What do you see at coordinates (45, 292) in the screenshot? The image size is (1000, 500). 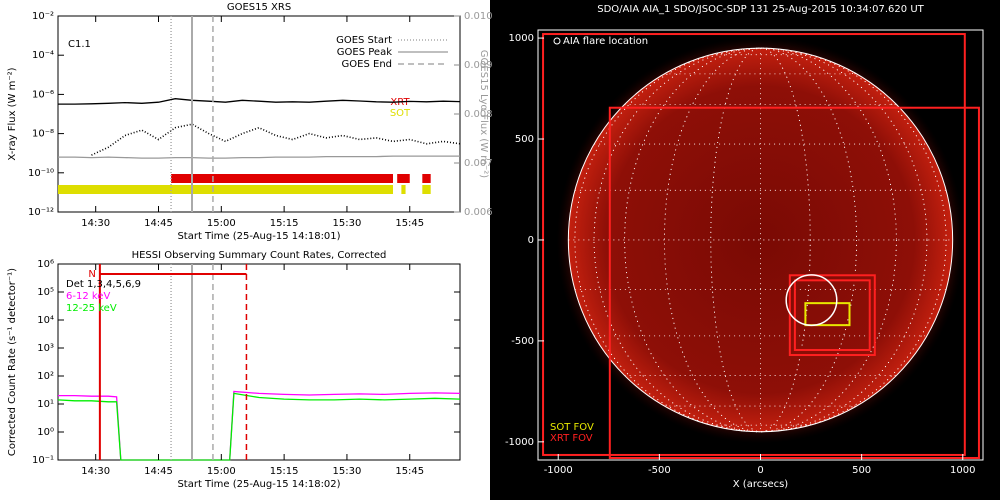 I see `y-tick-label: 10⁵` at bounding box center [45, 292].